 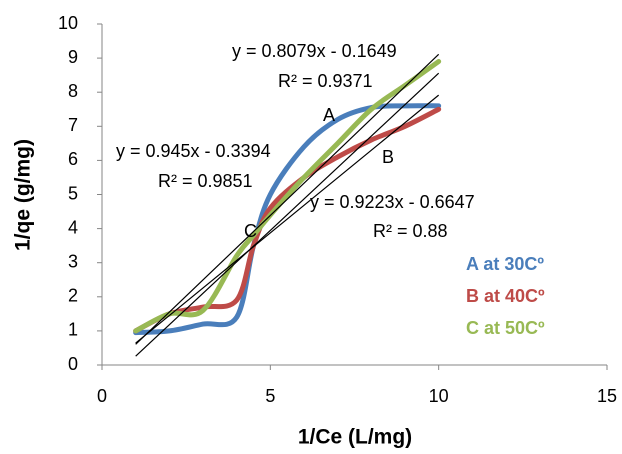 I want to click on y-tick-label: 10, so click(x=68, y=23).